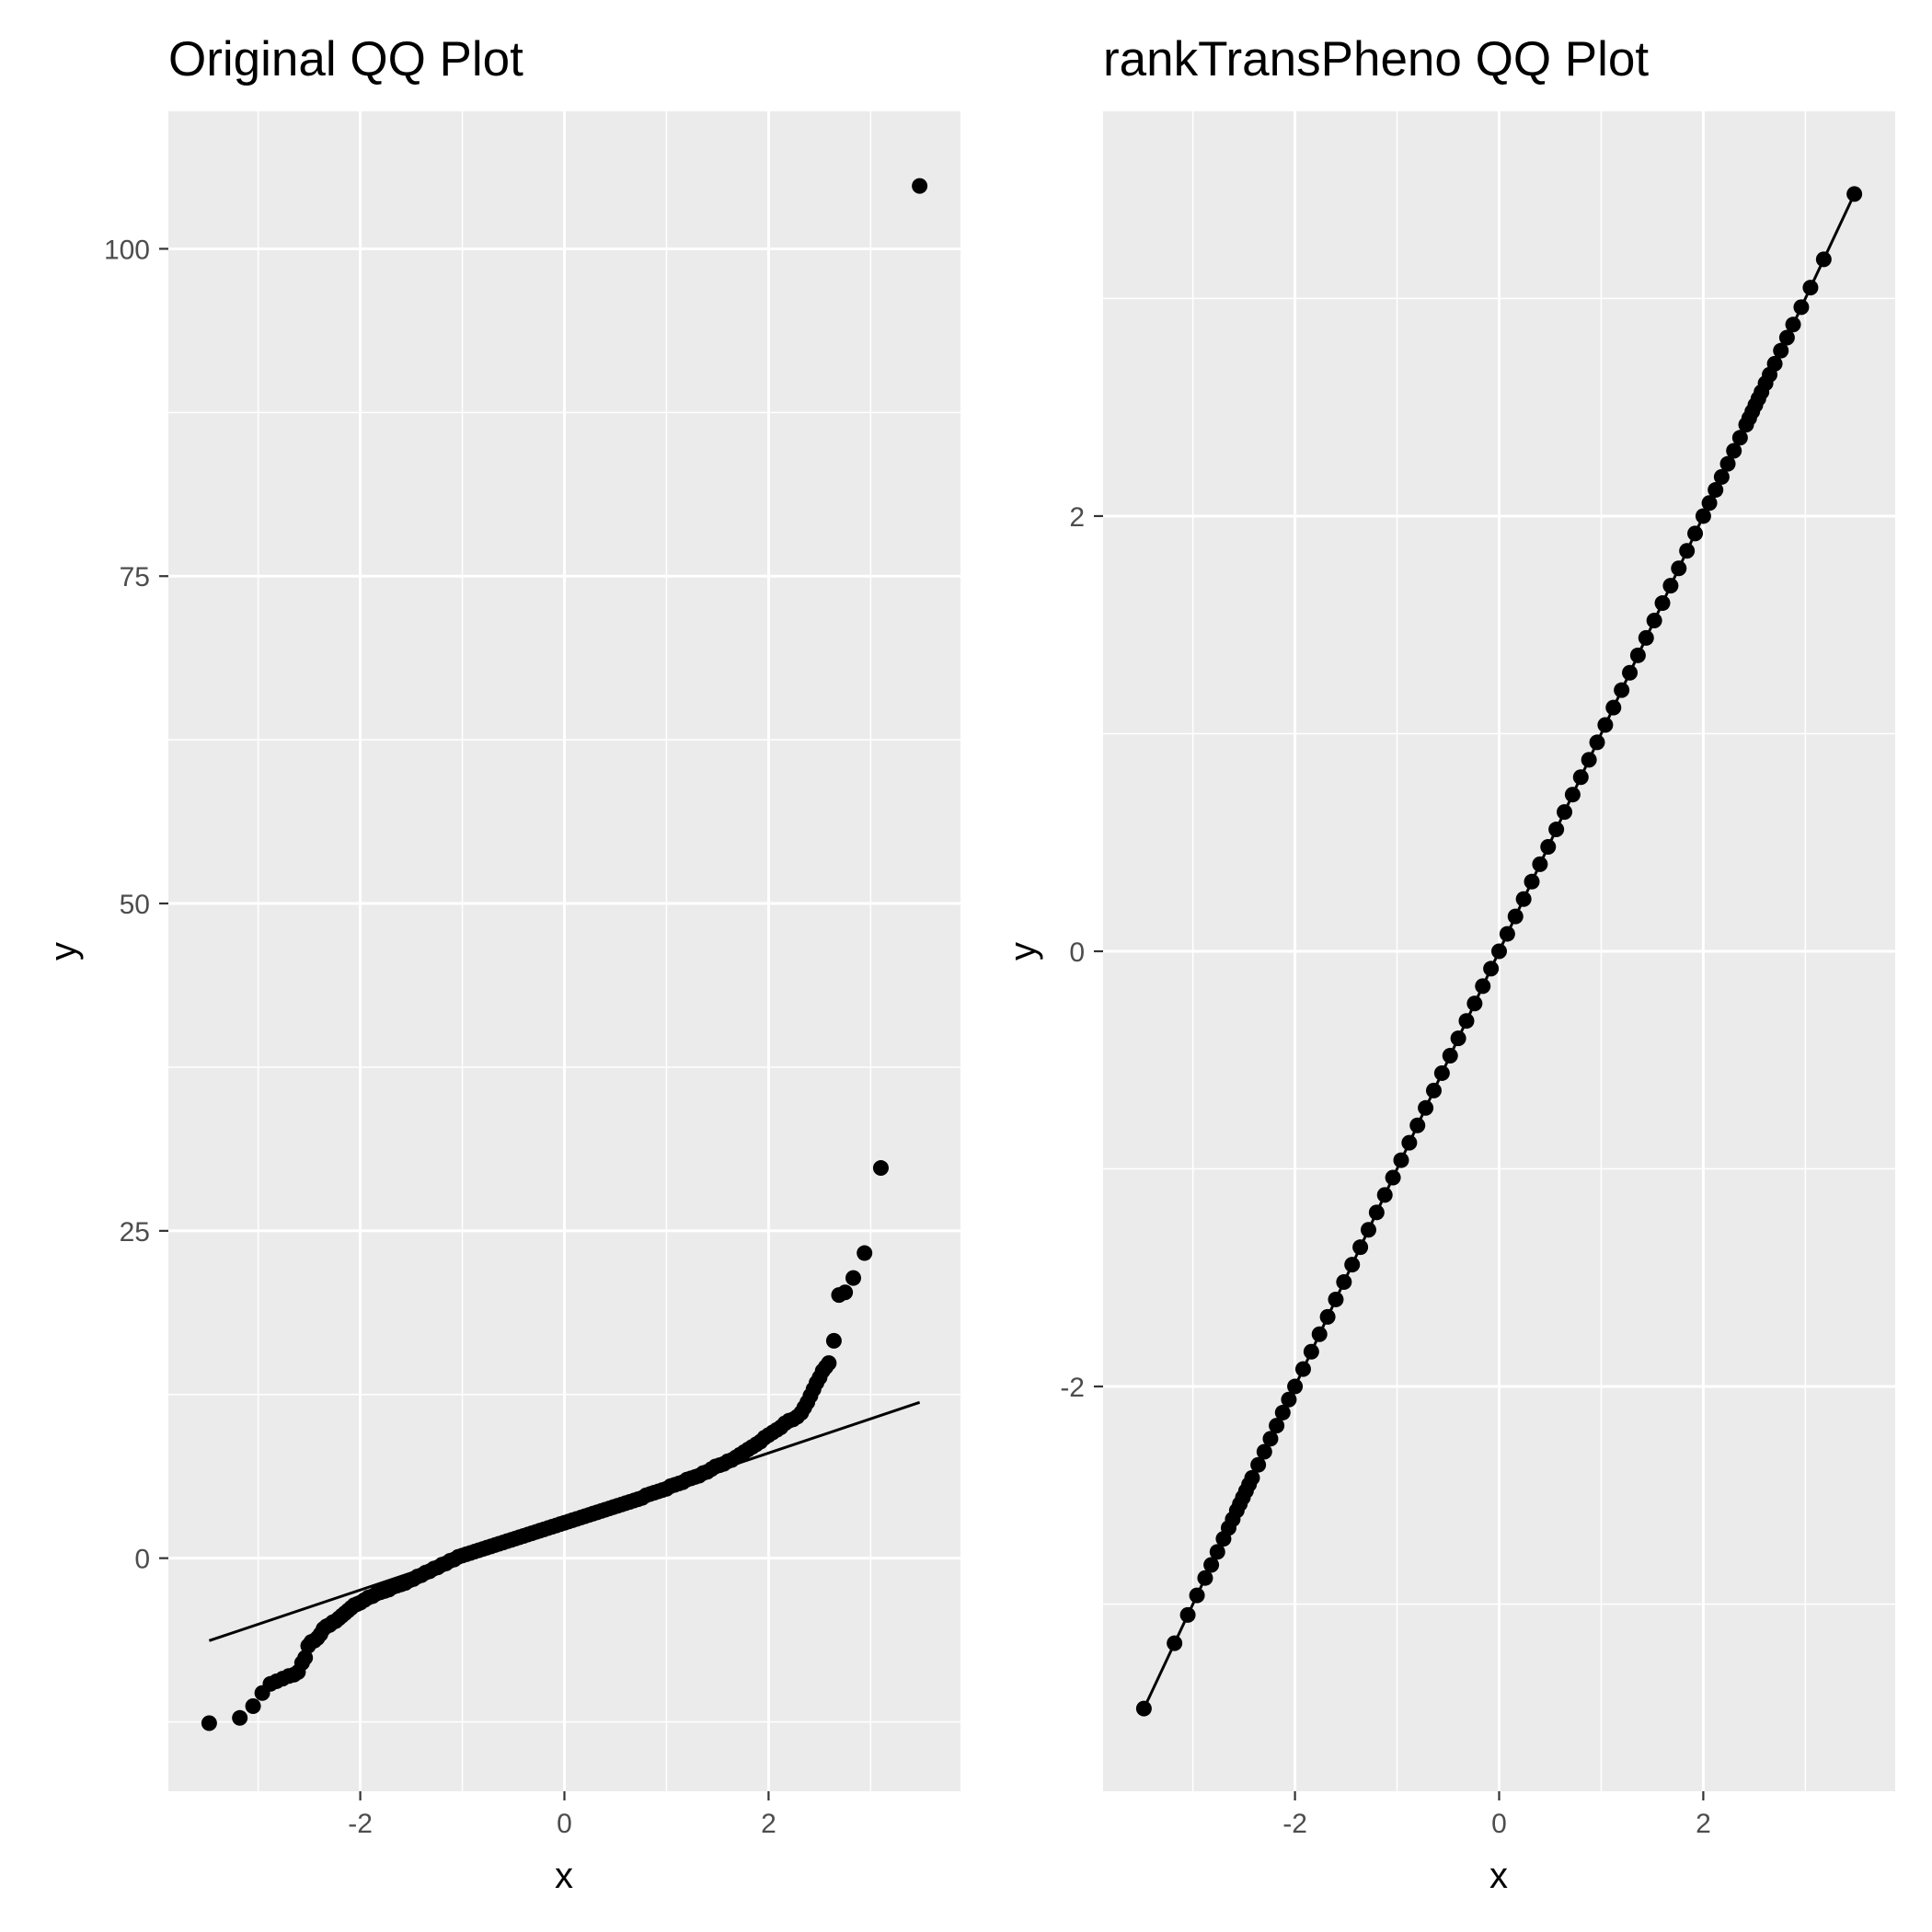  What do you see at coordinates (1077, 517) in the screenshot?
I see `y-tick-label: 2` at bounding box center [1077, 517].